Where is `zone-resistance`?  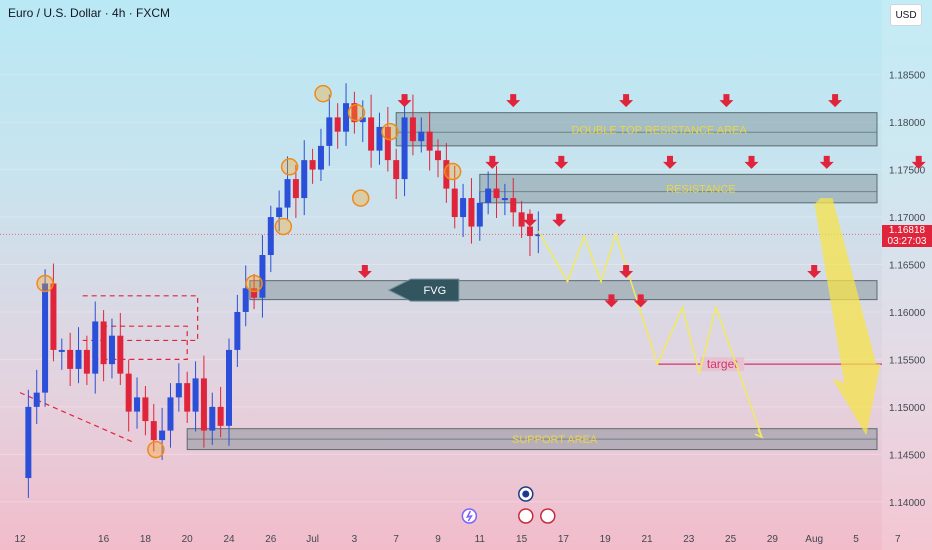
zone-resistance is located at coordinates (678, 188).